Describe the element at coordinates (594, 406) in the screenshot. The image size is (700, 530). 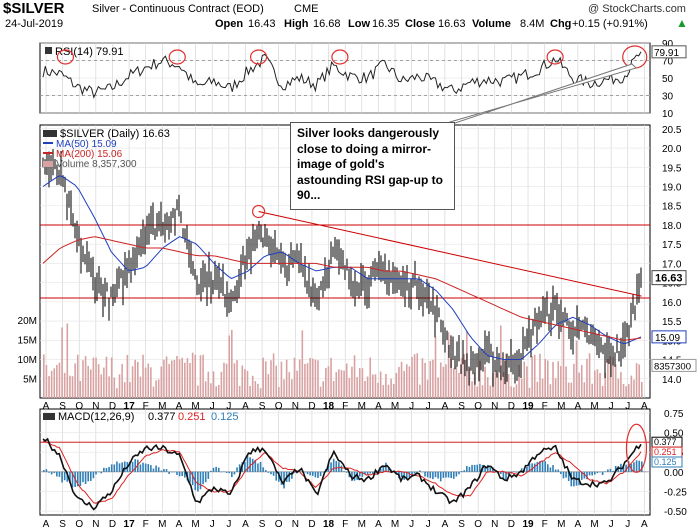
I see `price-x-tick-label: M` at that location.